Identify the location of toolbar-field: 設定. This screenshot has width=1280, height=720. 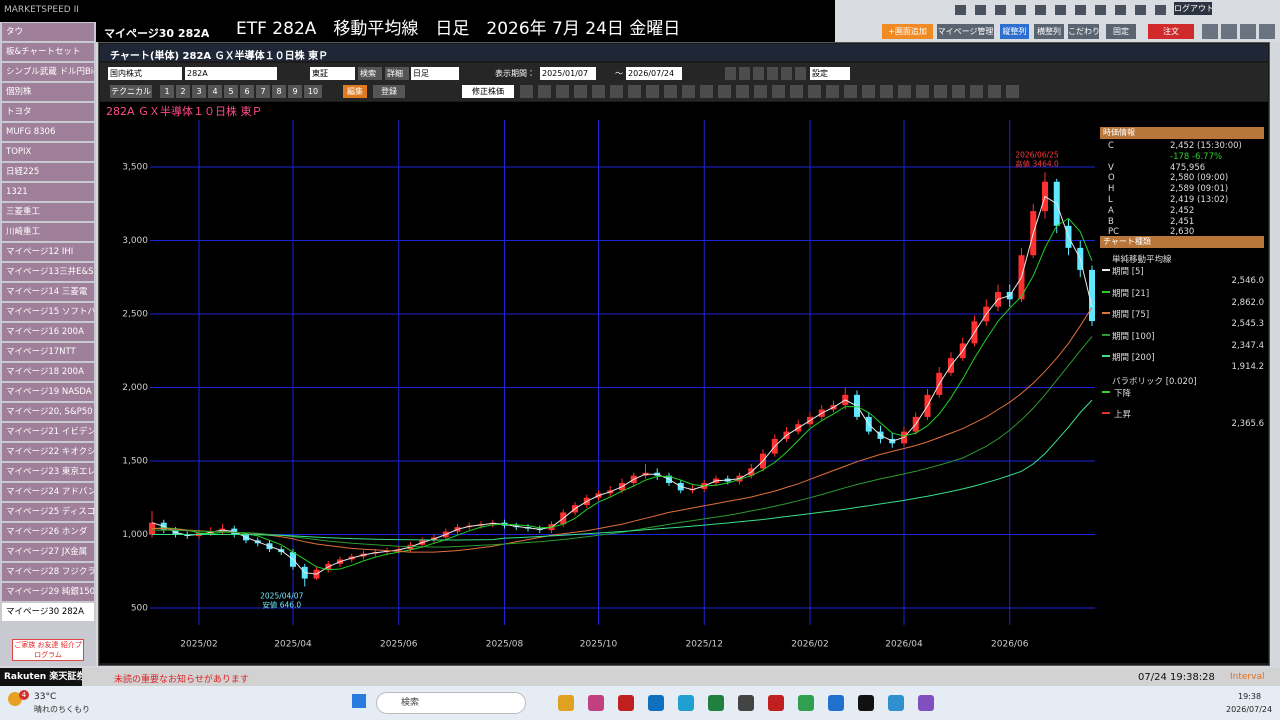
(830, 73).